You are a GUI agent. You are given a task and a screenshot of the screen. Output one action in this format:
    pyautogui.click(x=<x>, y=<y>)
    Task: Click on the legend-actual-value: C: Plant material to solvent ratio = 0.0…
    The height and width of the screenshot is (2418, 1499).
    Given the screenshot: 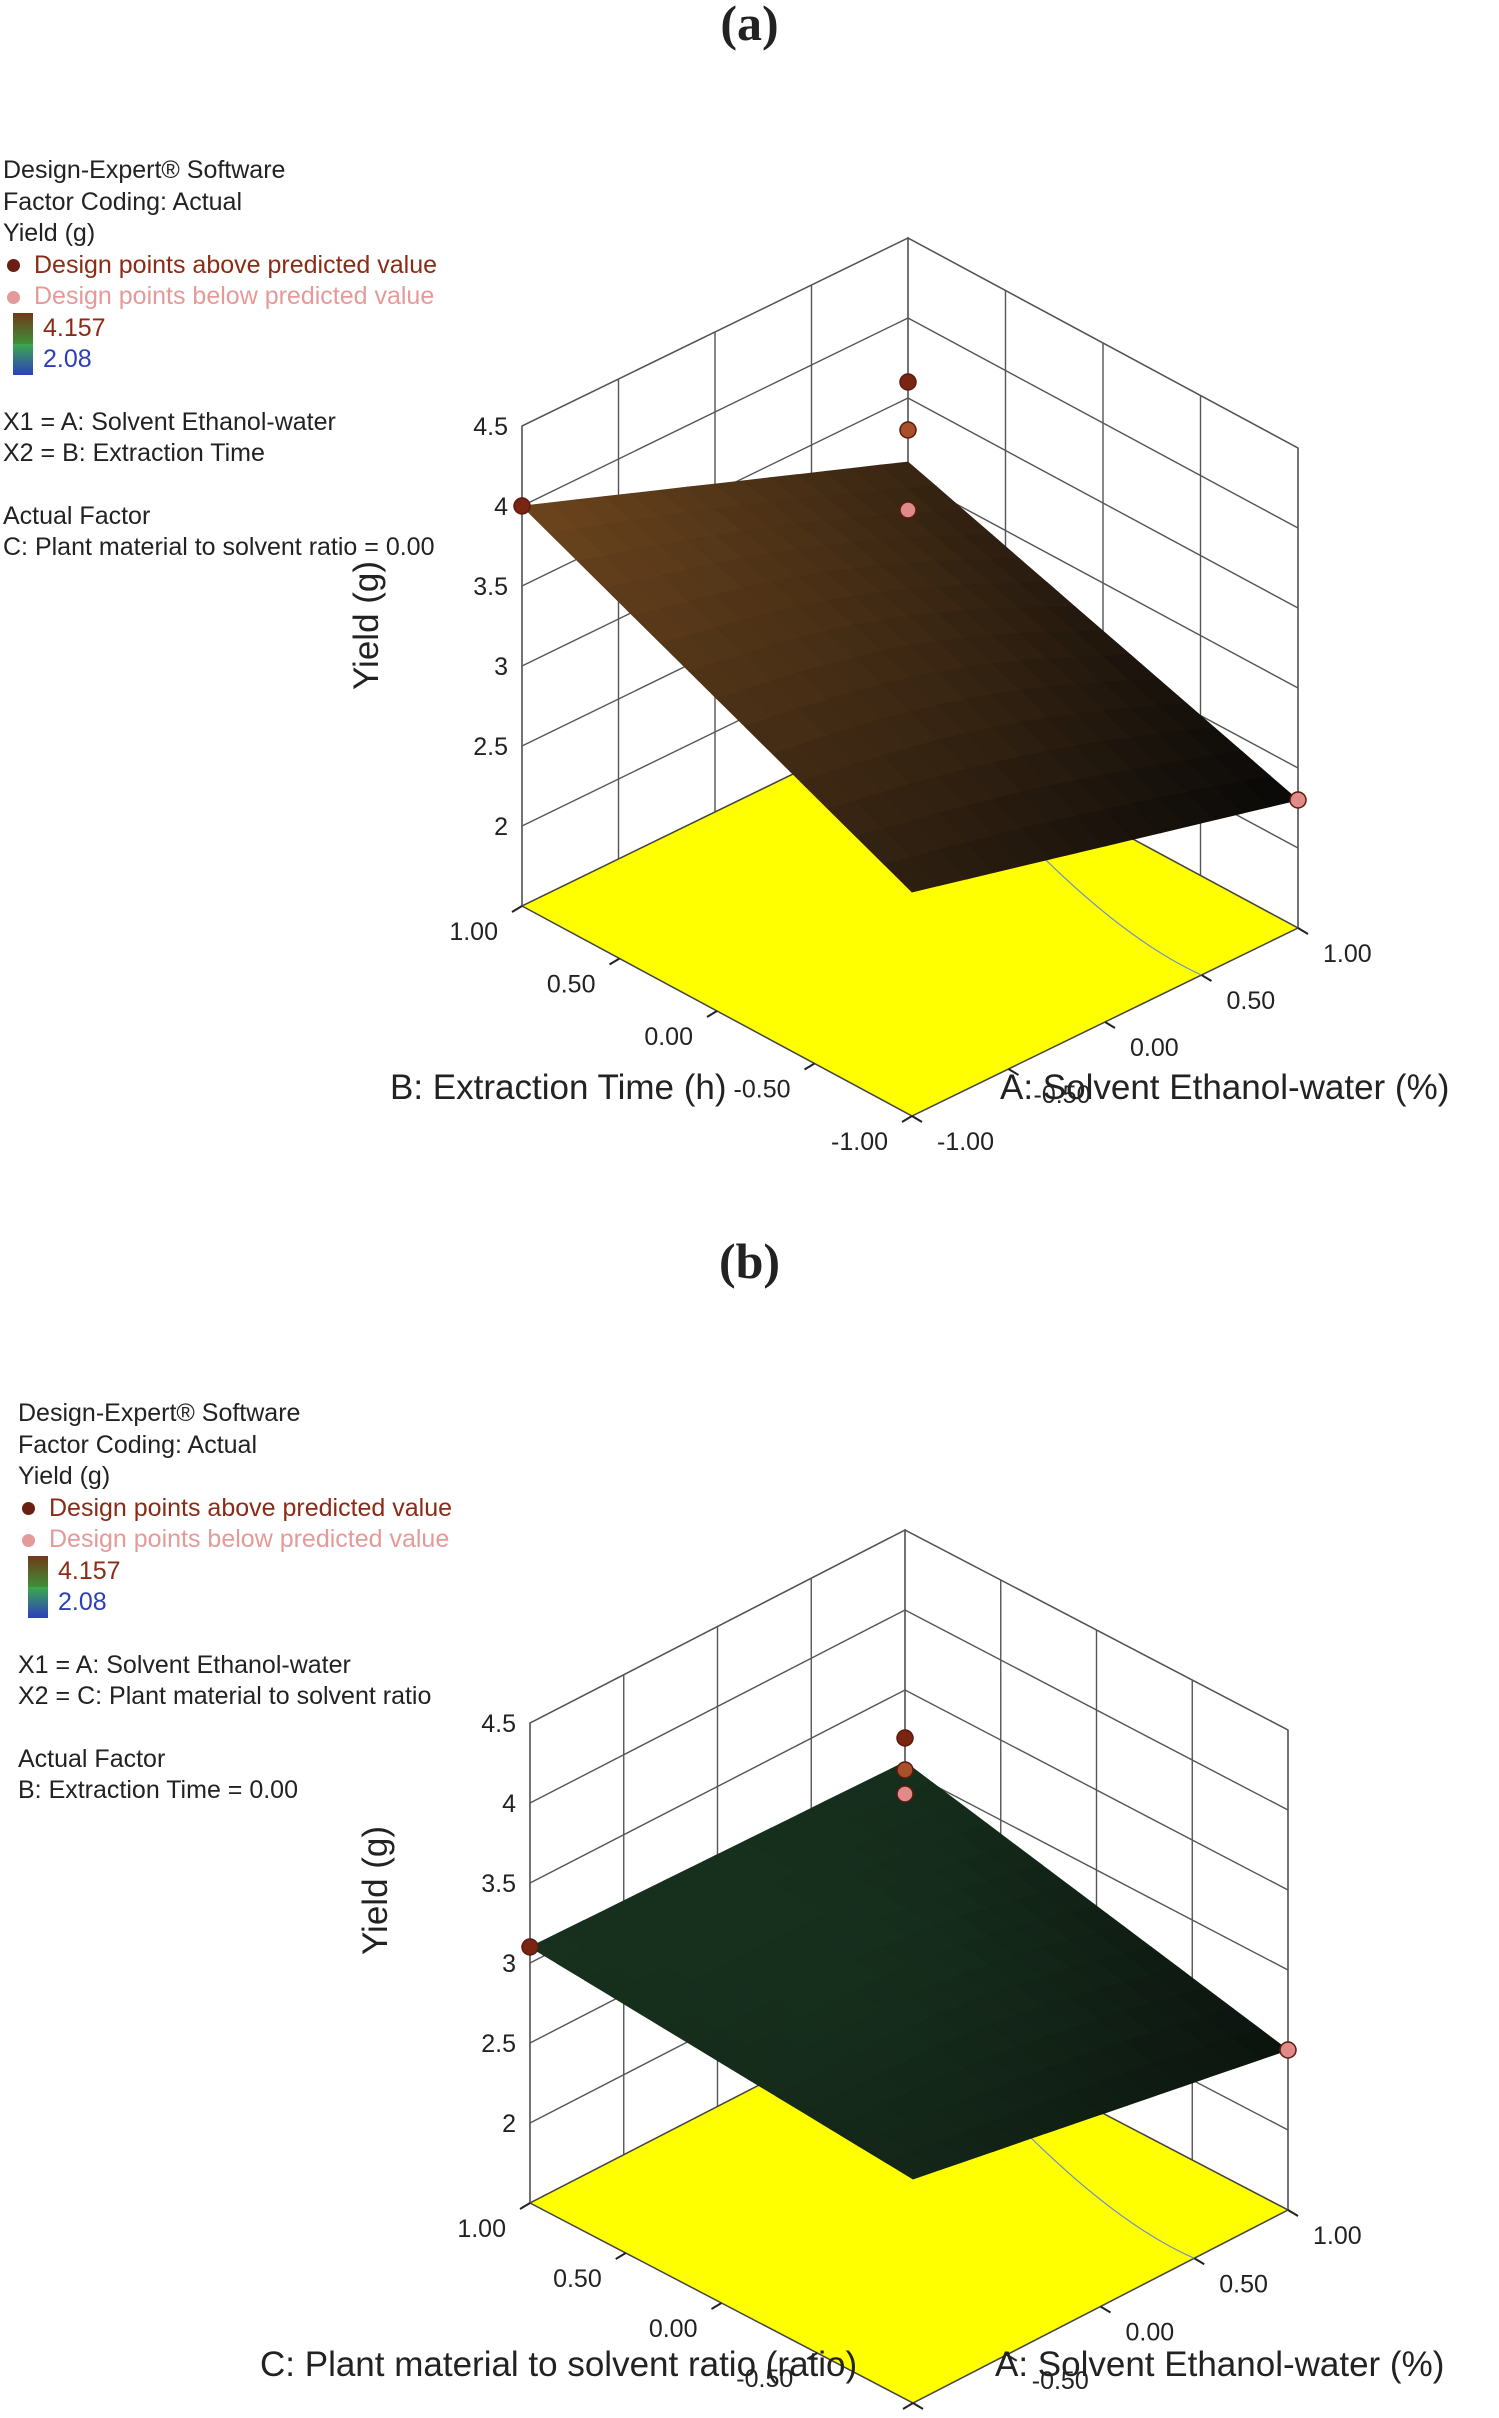 What is the action you would take?
    pyautogui.click(x=219, y=547)
    